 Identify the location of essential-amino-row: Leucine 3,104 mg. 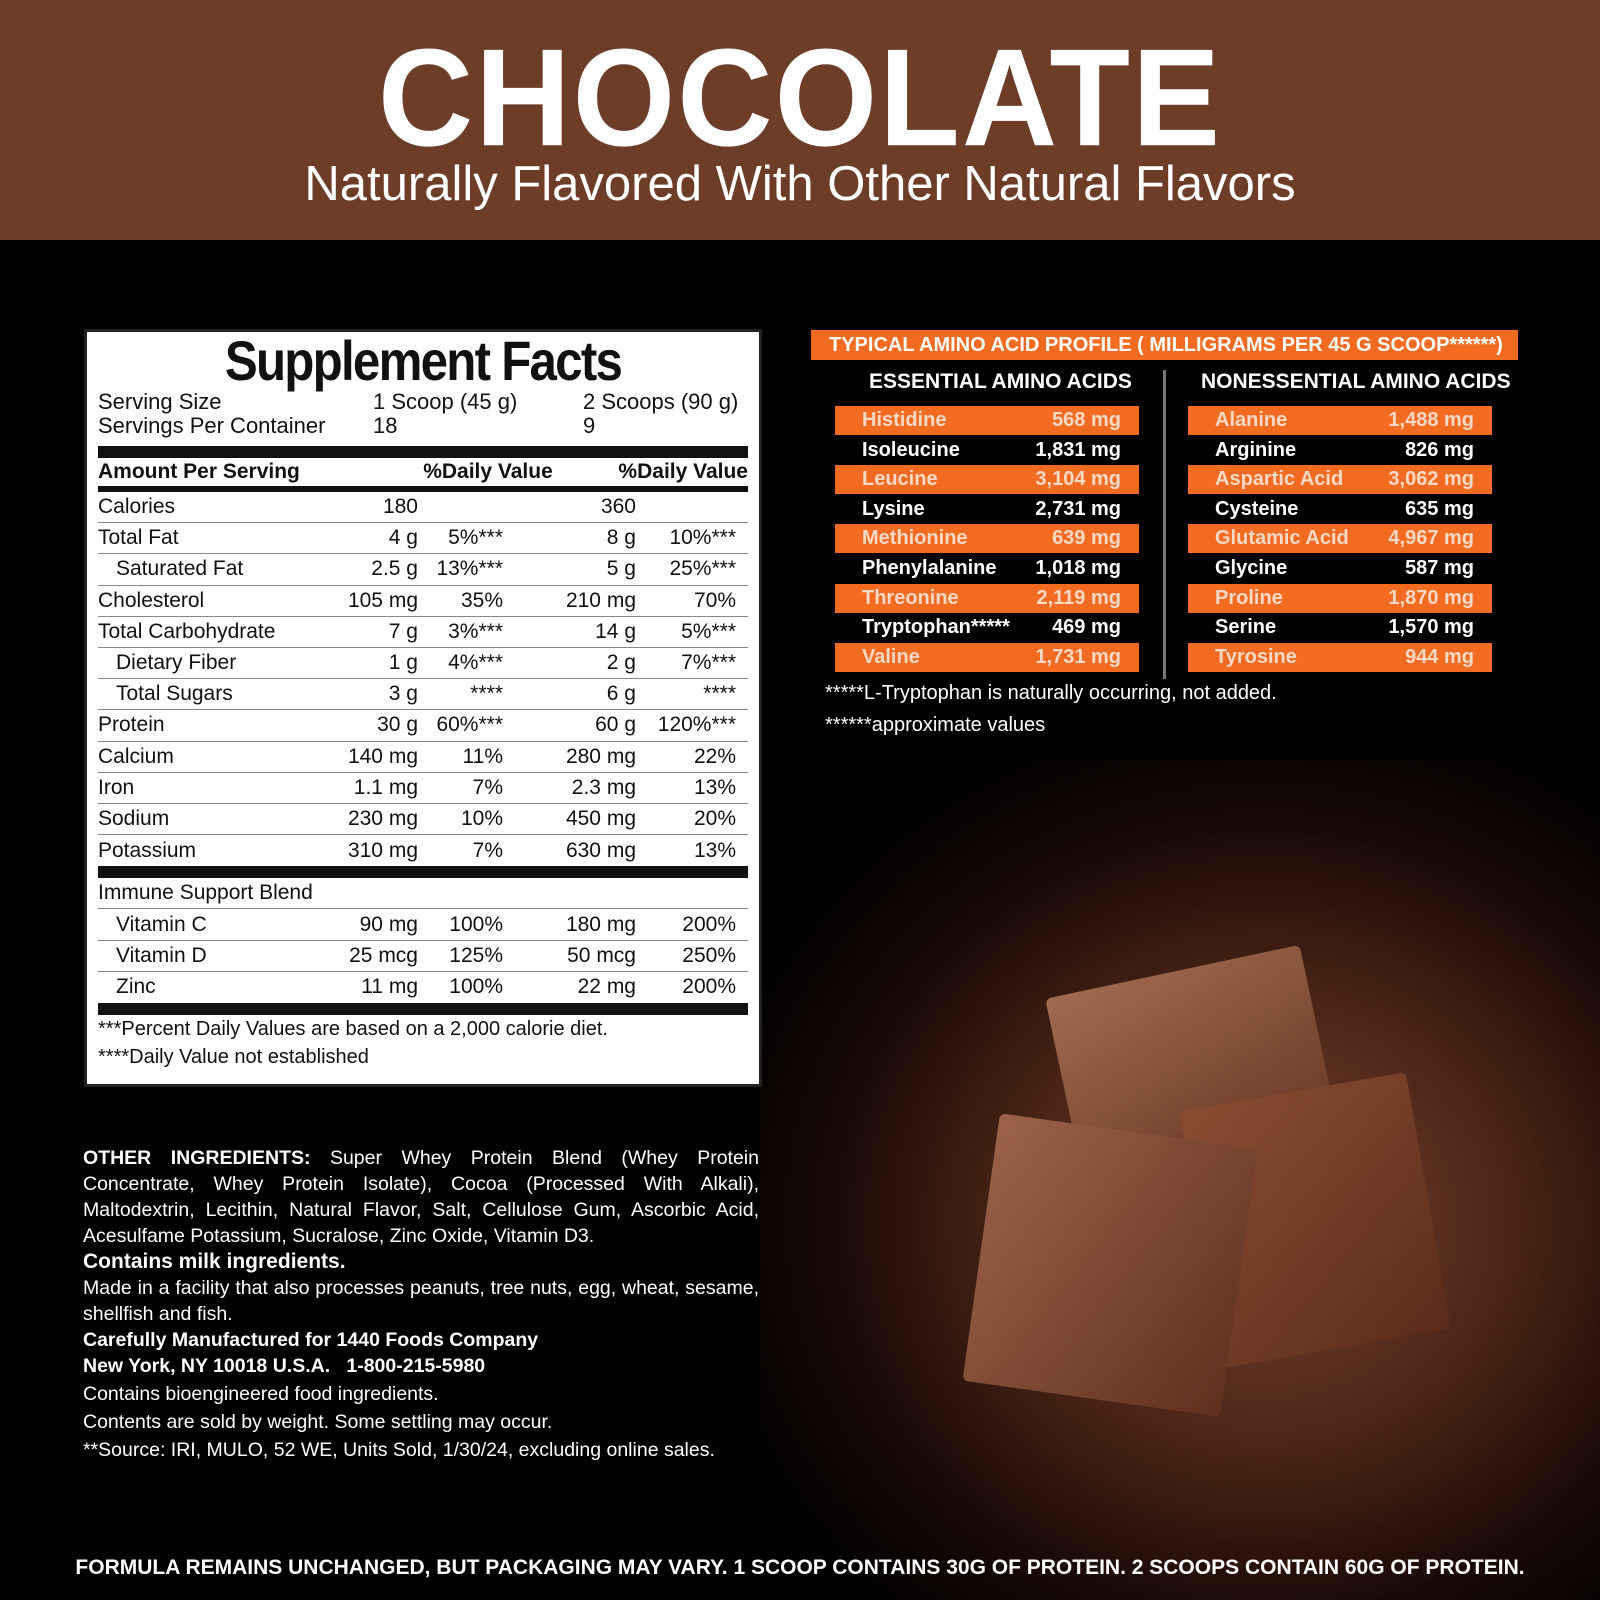
(987, 480).